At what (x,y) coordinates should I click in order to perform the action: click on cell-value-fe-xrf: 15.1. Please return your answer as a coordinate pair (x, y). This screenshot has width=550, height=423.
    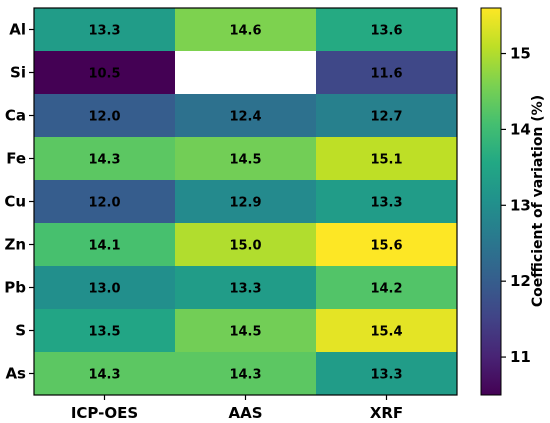
    Looking at the image, I should click on (386, 160).